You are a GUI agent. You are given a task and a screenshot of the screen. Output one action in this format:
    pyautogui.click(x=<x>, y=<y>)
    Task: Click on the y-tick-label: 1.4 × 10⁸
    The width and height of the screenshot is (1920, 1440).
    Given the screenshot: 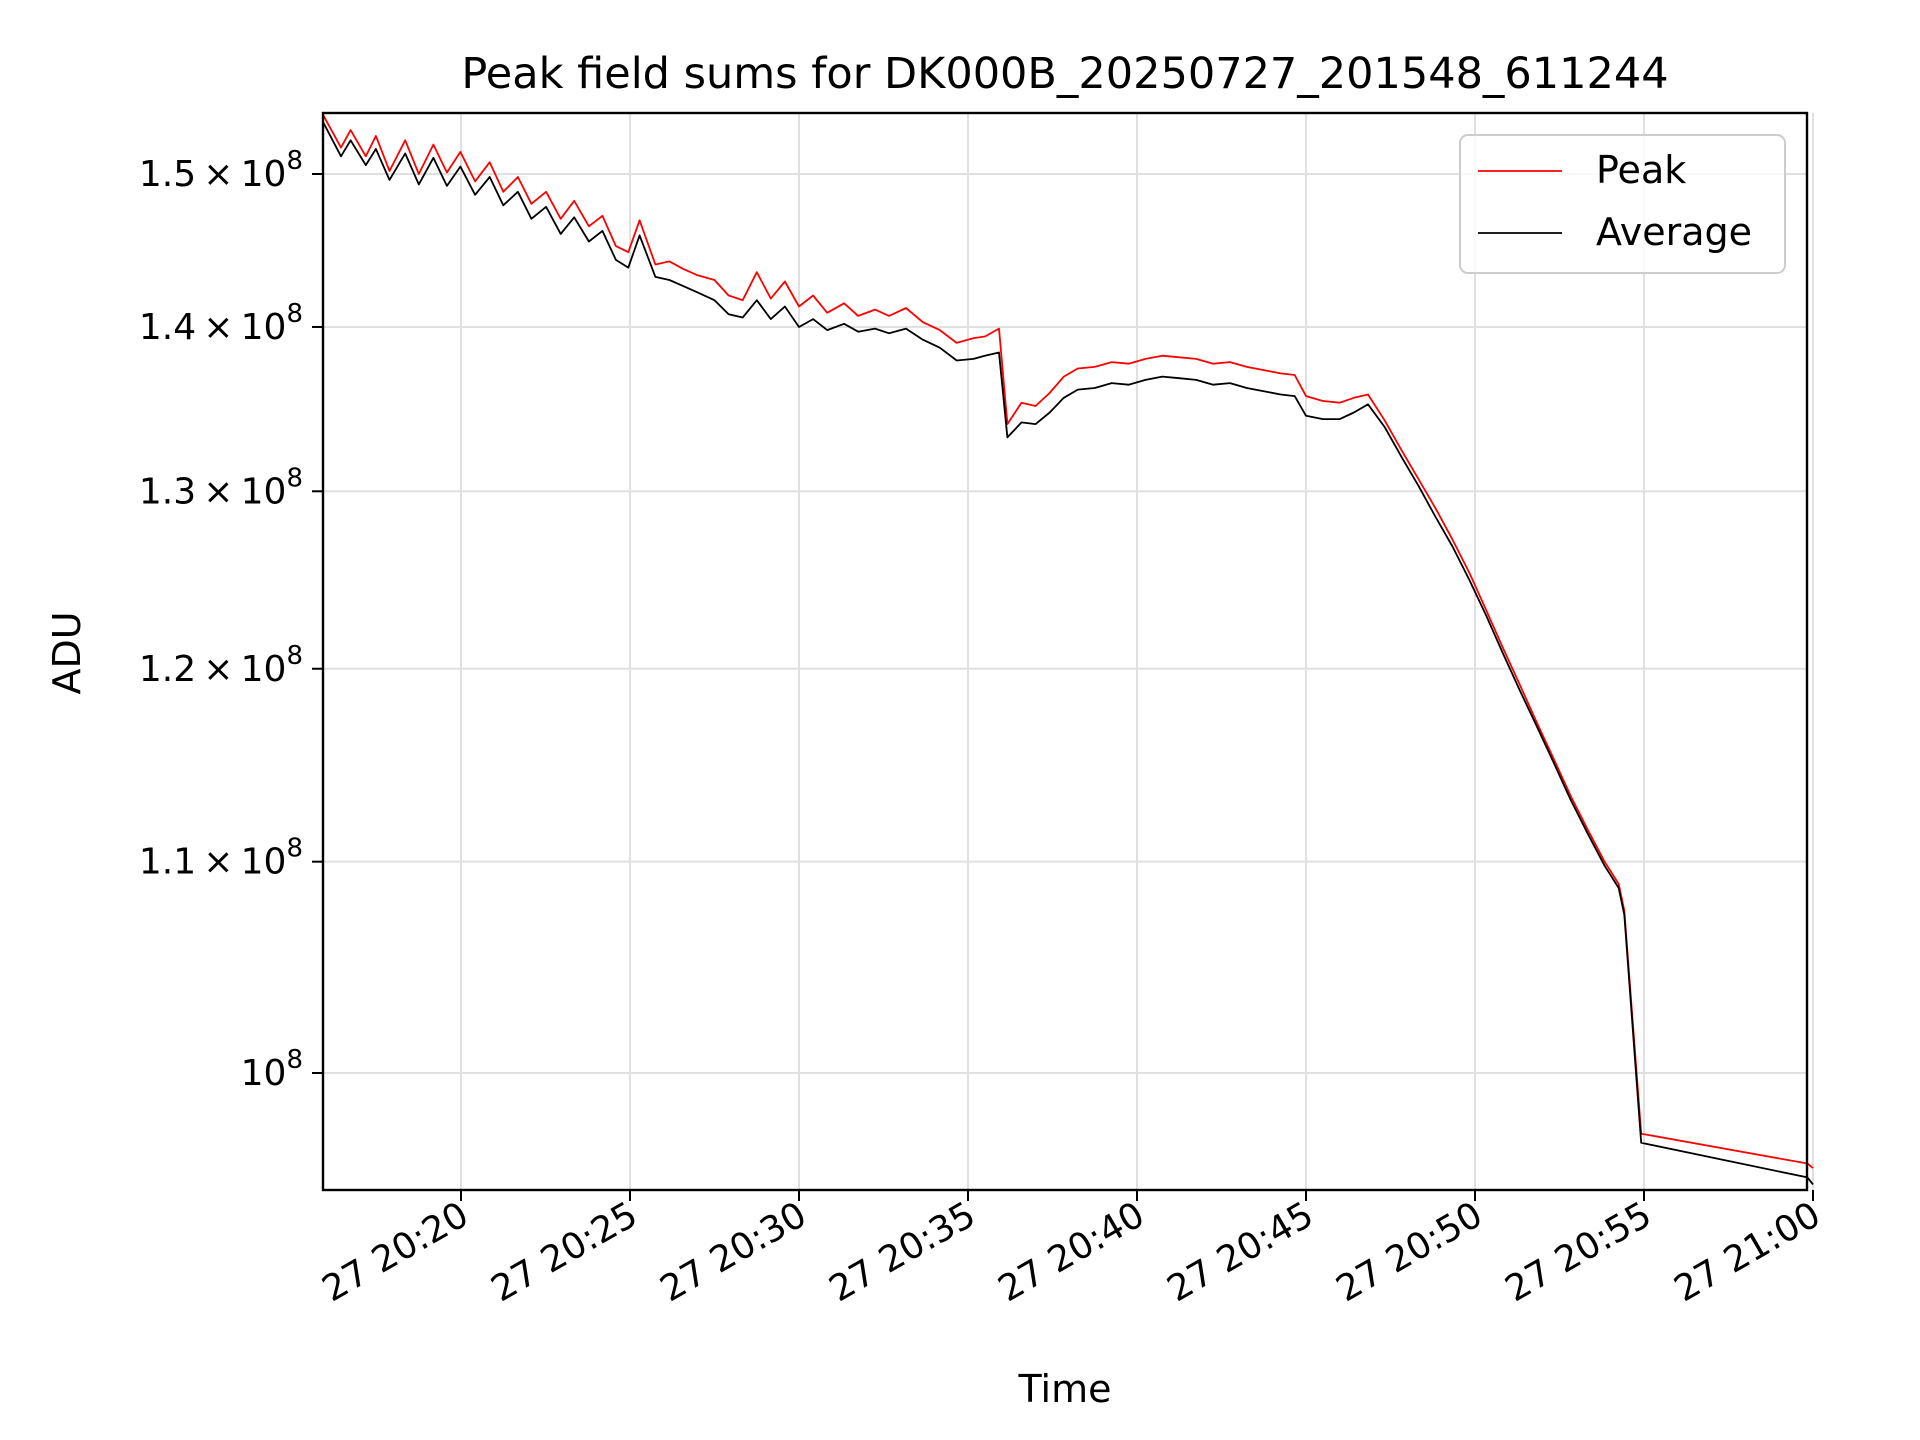 What is the action you would take?
    pyautogui.click(x=221, y=323)
    